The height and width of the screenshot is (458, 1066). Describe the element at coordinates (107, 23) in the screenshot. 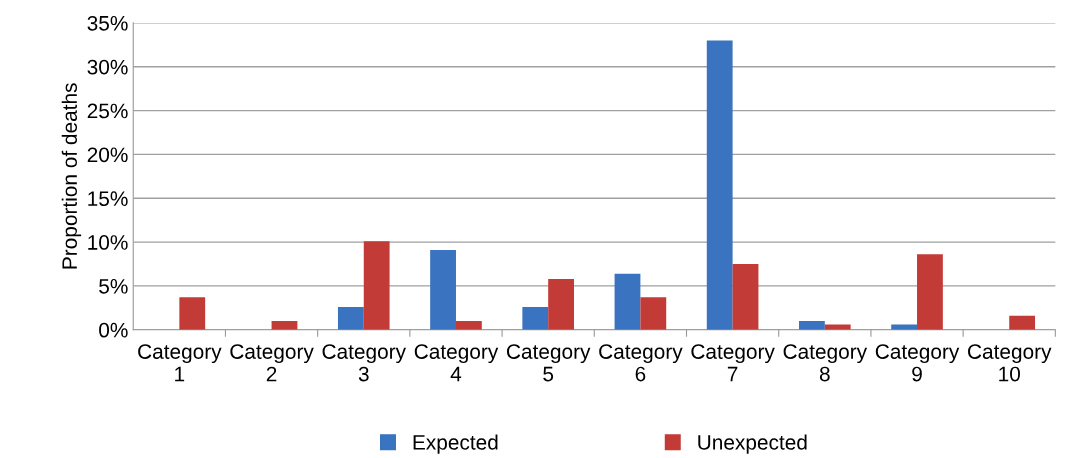

I see `y-tick-label: 35%` at that location.